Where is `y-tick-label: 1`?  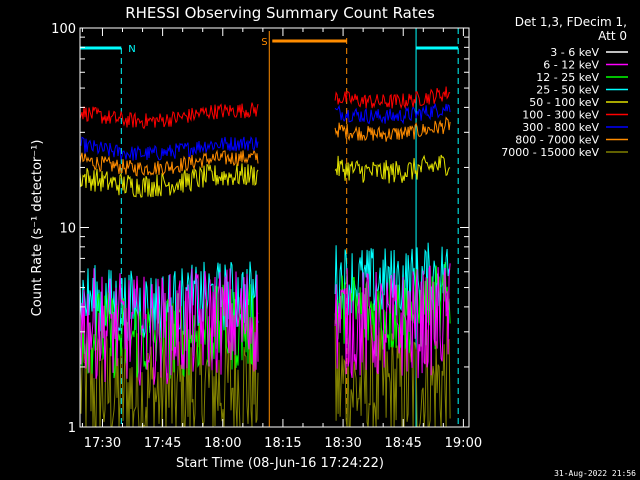
y-tick-label: 1 is located at coordinates (72, 428).